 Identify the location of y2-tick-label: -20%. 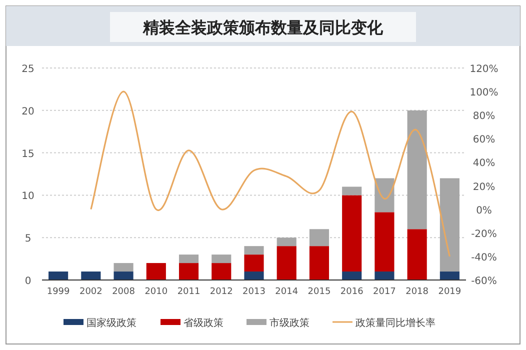
(484, 234).